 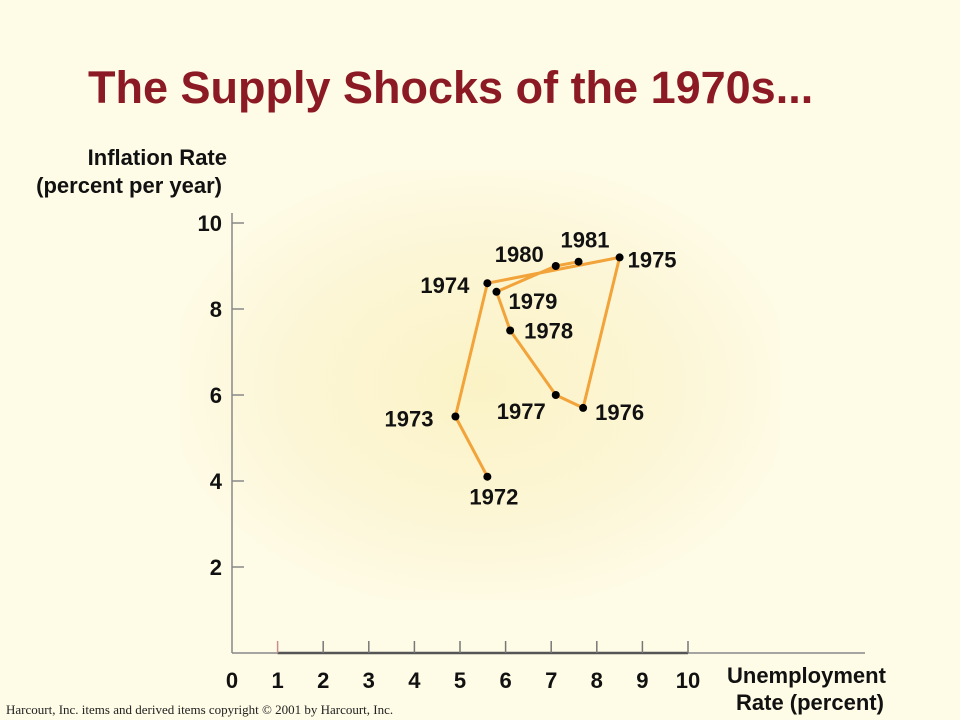 What do you see at coordinates (369, 680) in the screenshot?
I see `x-tick-label: 3` at bounding box center [369, 680].